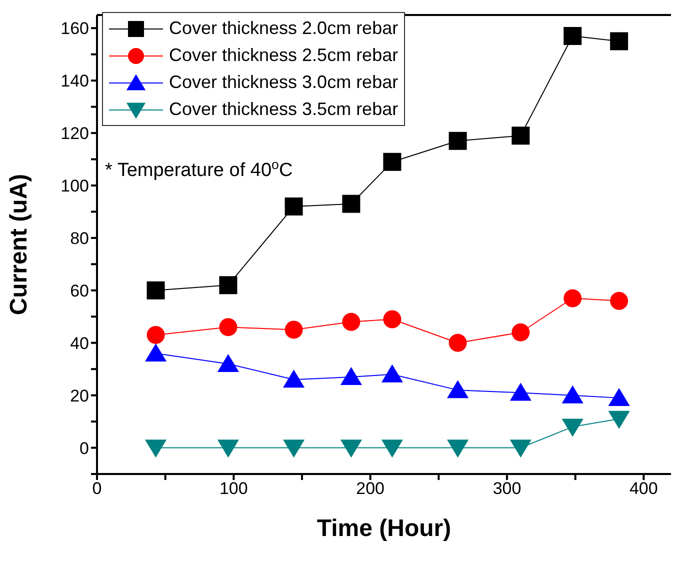  Describe the element at coordinates (283, 28) in the screenshot. I see `legend-label: Cover thickness 2.0cm rebar` at that location.